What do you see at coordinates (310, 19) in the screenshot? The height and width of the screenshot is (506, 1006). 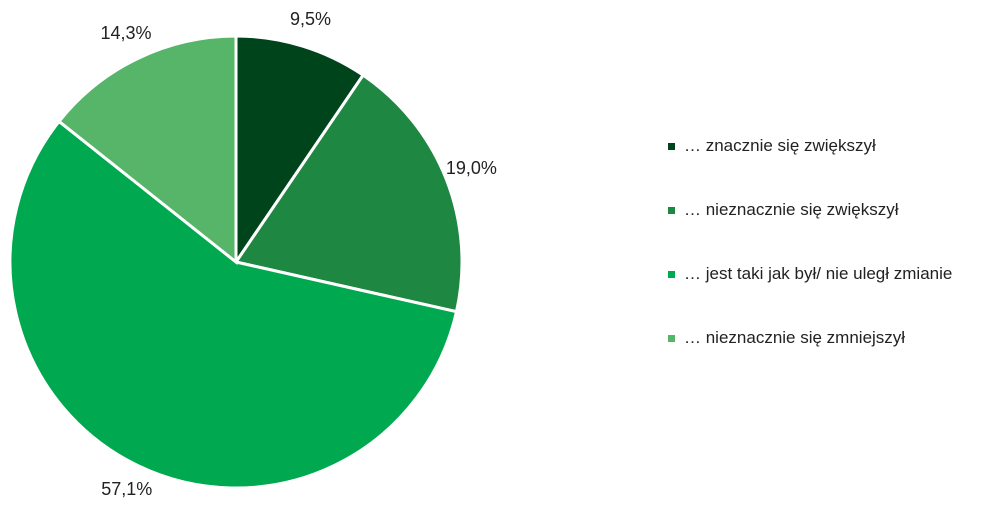 I see `data-label: 9,5%` at bounding box center [310, 19].